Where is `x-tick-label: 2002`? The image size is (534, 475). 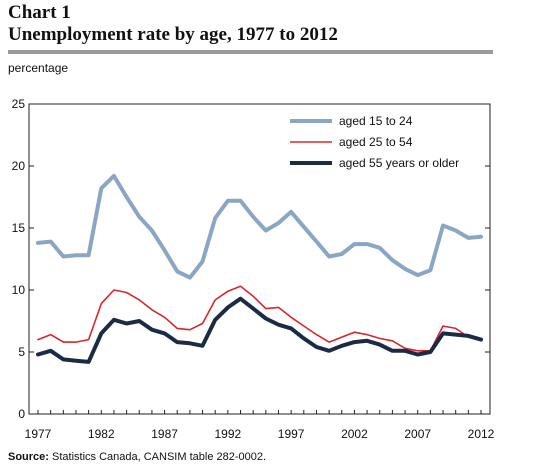
x-tick-label: 2002 is located at coordinates (354, 434).